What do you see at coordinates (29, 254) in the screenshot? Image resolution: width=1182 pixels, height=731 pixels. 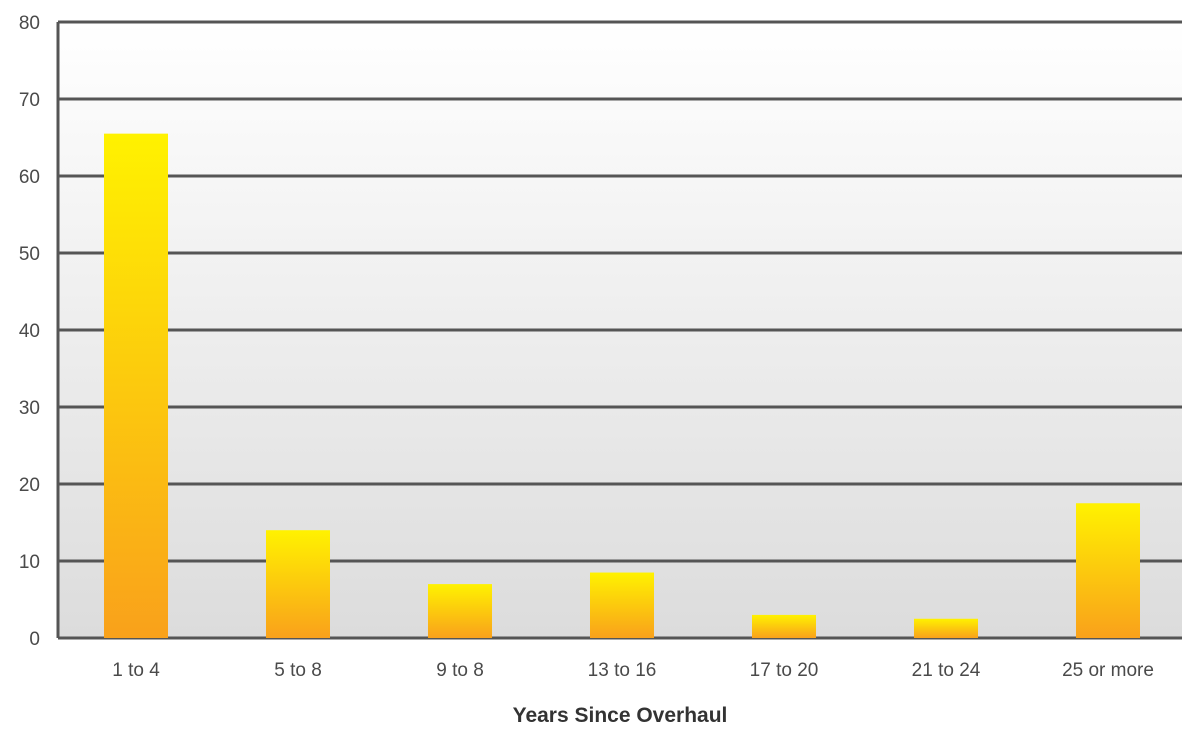 I see `y-tick-label: 50` at bounding box center [29, 254].